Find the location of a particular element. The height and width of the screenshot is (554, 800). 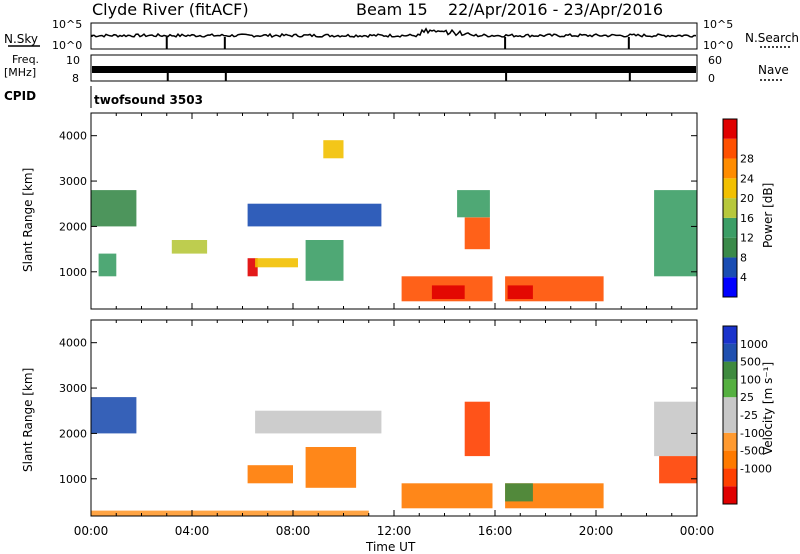

beam-label: Beam 15 is located at coordinates (392, 9).